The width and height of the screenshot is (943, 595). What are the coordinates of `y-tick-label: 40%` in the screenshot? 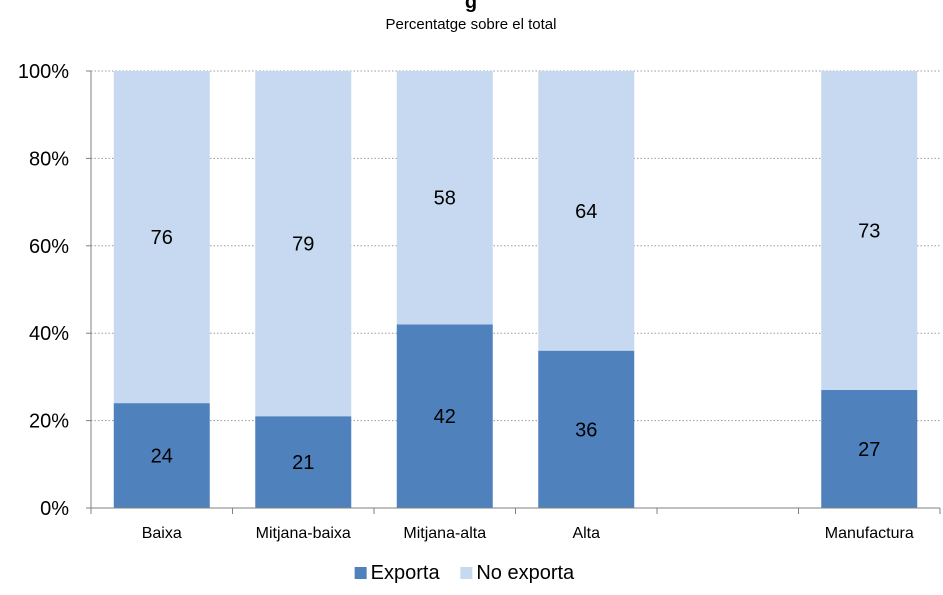 It's located at (49, 334).